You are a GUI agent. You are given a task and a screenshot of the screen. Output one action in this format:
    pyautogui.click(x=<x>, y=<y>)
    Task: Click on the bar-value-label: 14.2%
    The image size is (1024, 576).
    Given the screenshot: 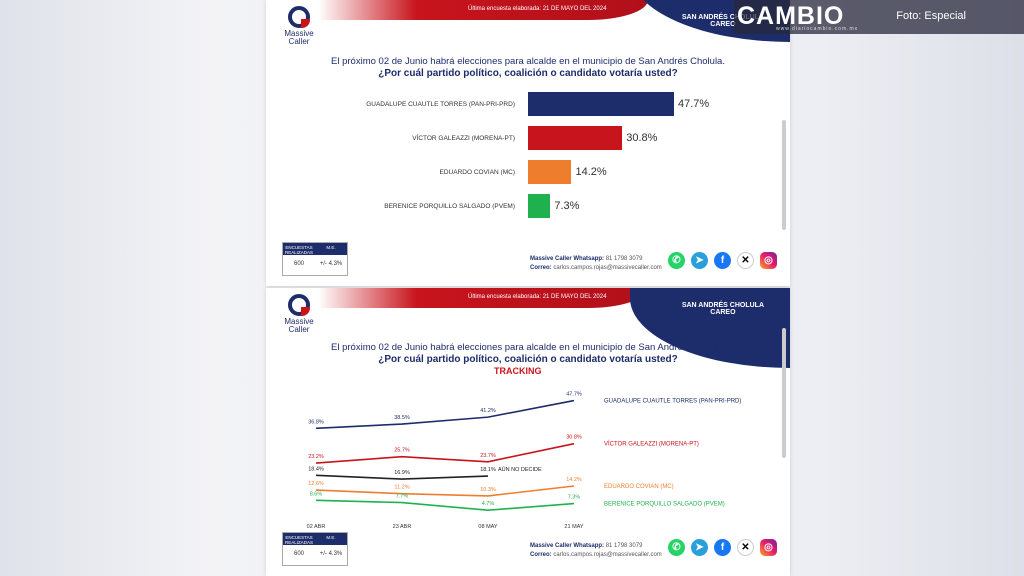 What is the action you would take?
    pyautogui.click(x=591, y=172)
    